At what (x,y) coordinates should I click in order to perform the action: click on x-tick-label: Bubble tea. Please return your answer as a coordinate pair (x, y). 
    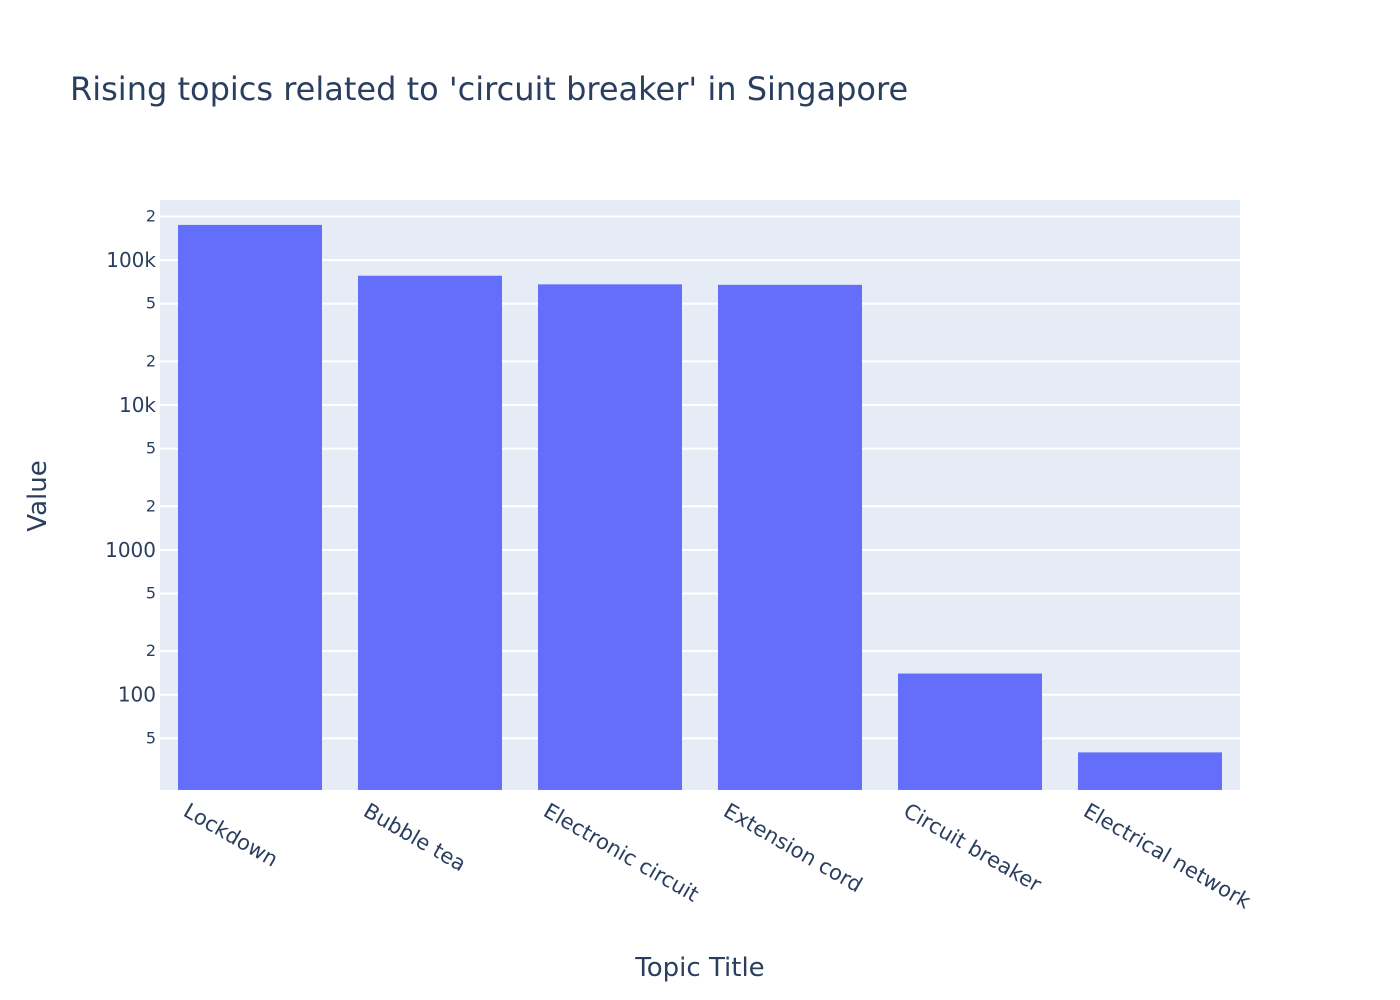
    Looking at the image, I should click on (415, 838).